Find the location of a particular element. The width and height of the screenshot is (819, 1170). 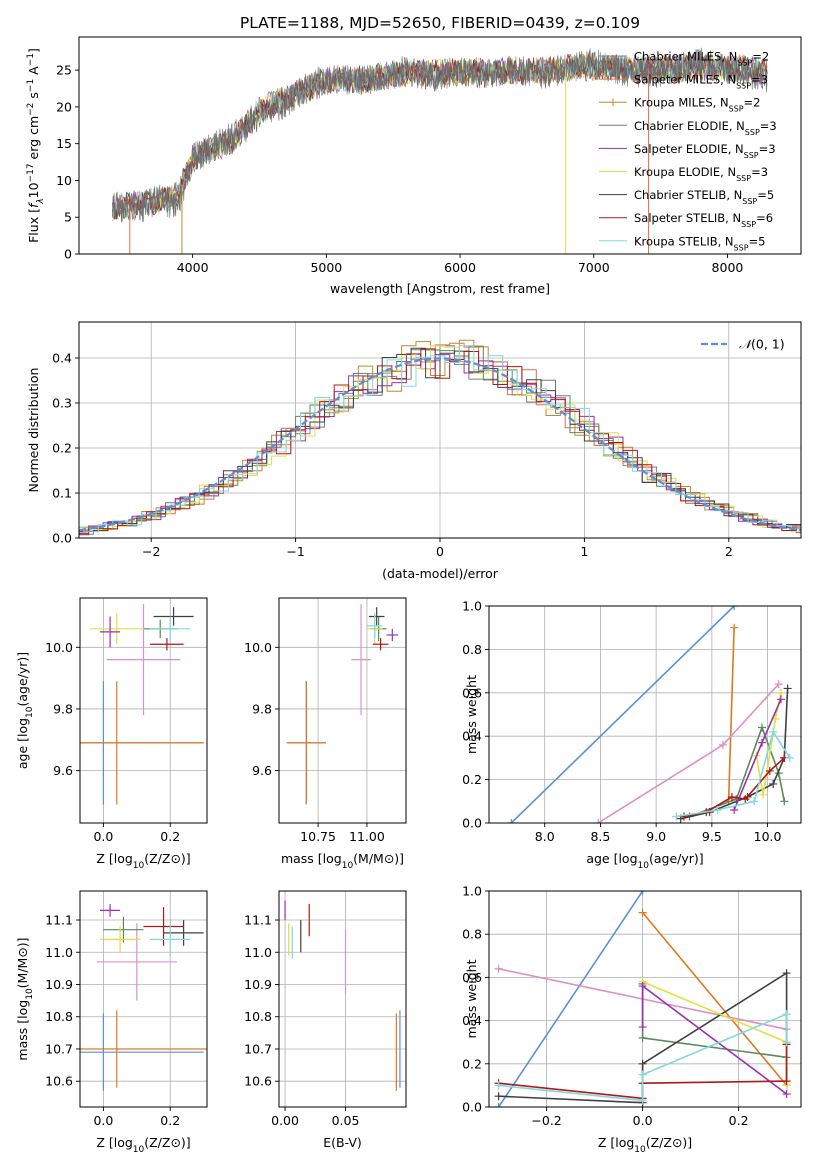

y-axis-label: Normed distribution is located at coordinates (33, 430).